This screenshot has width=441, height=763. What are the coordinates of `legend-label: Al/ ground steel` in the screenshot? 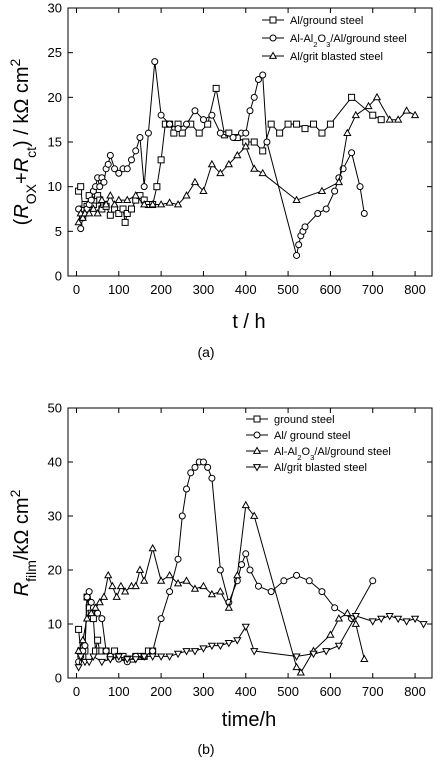 It's located at (312, 436).